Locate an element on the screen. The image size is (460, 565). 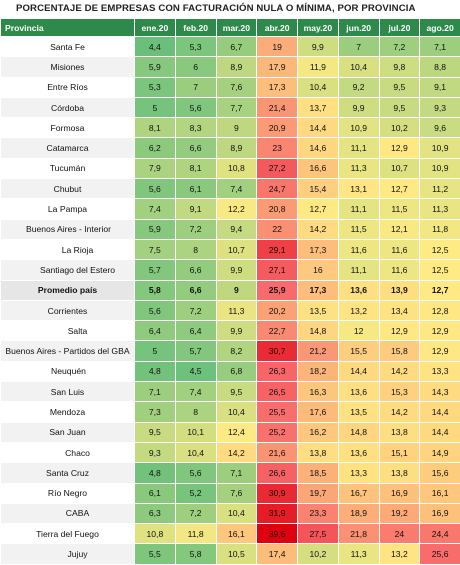
value-cell: 12,4 is located at coordinates (236, 432).